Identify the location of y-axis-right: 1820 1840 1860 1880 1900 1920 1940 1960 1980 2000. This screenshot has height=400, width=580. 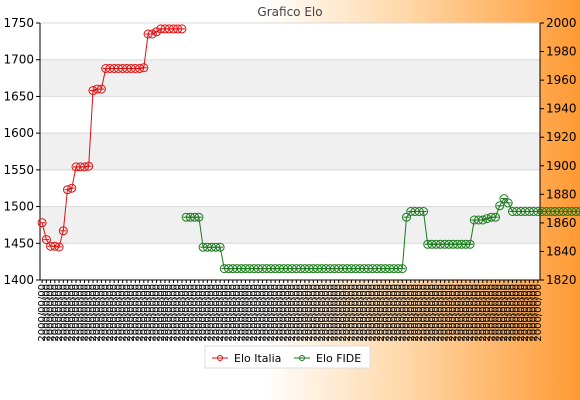
(558, 151).